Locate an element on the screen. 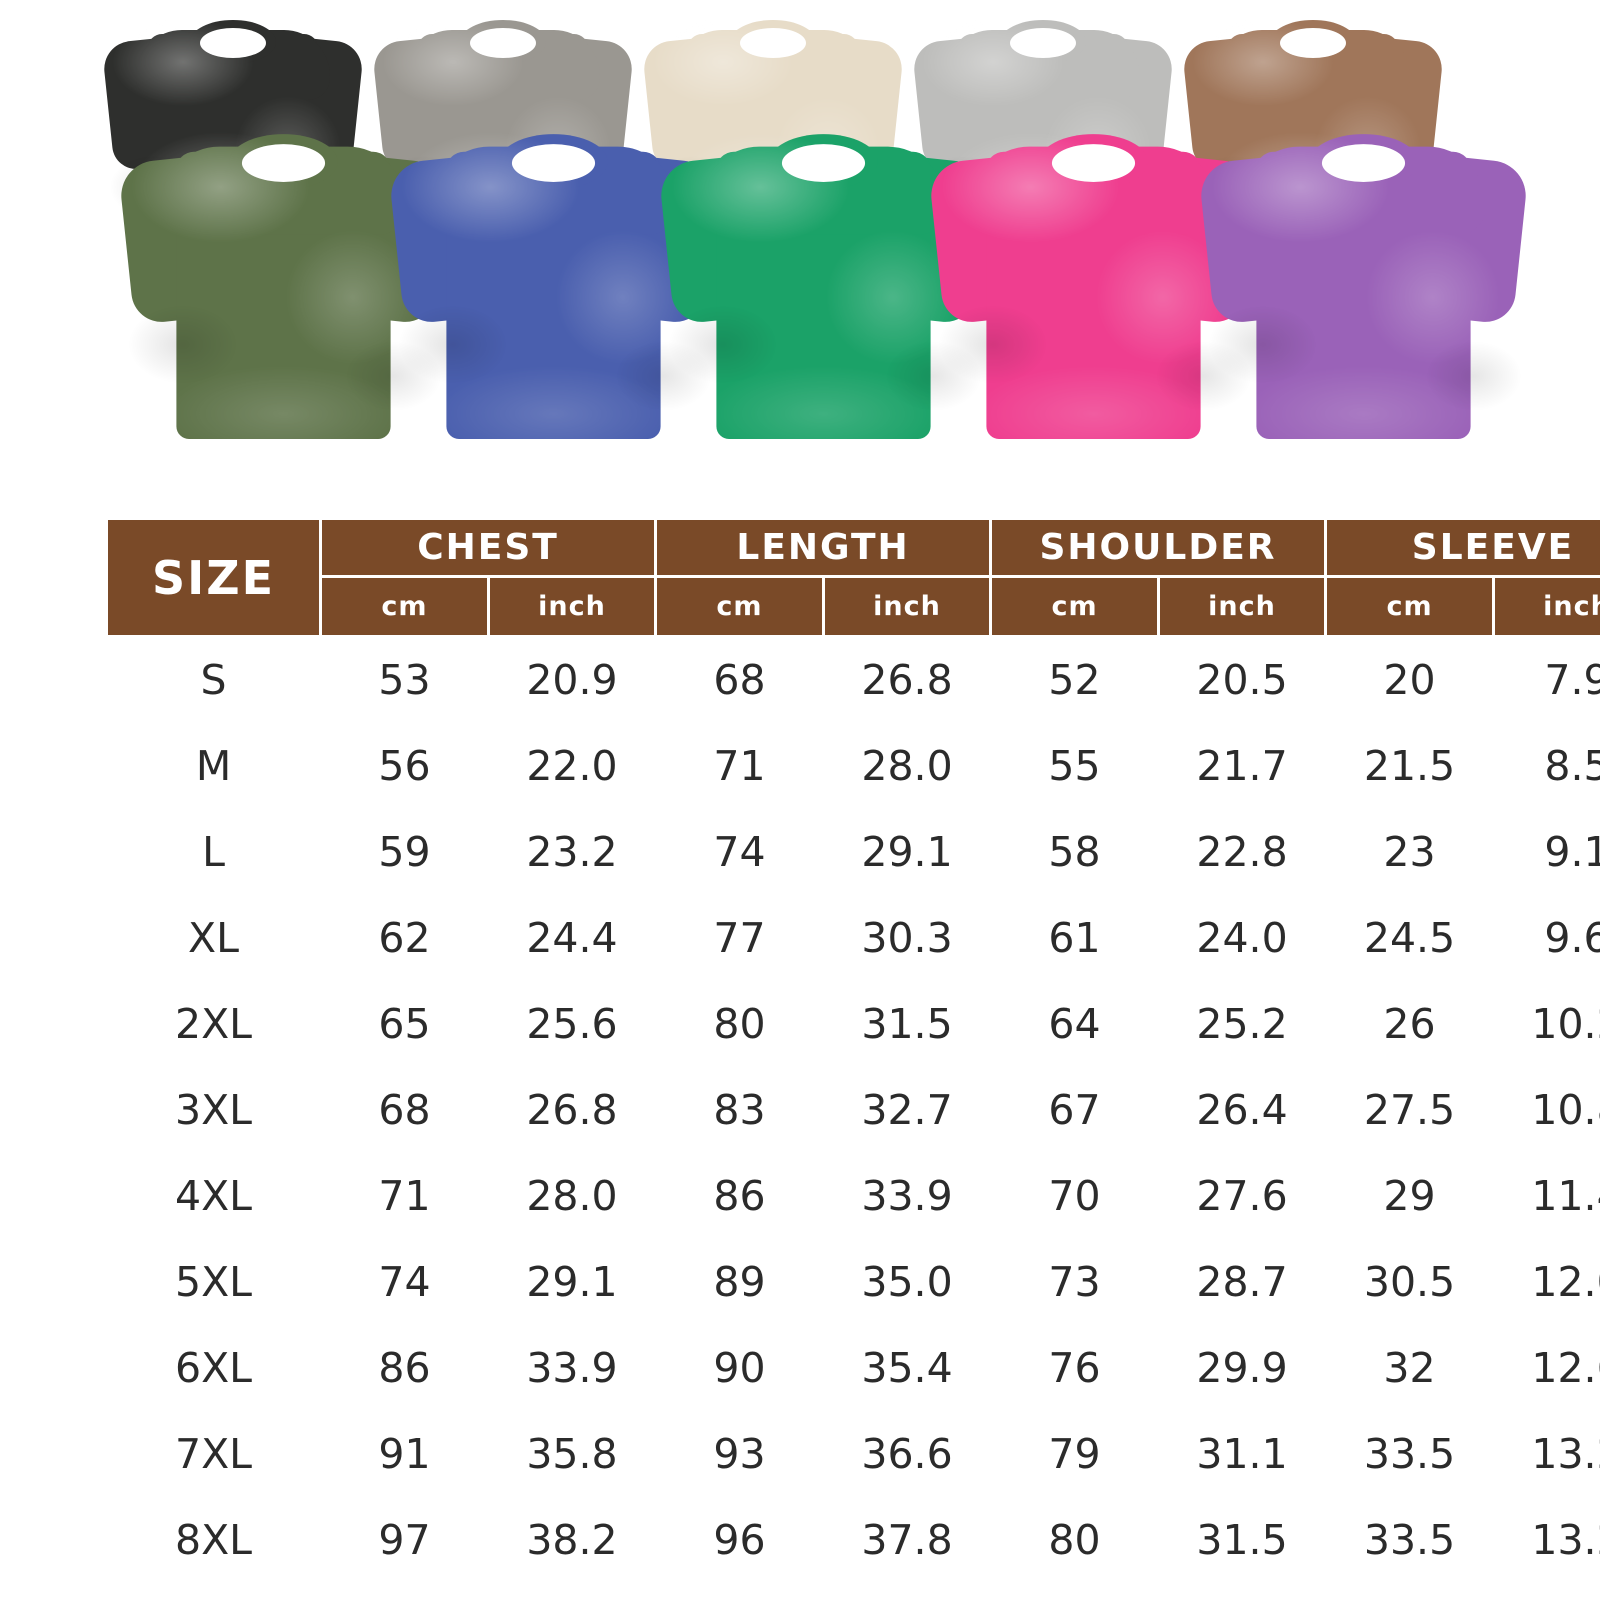 The image size is (1600, 1600). cell-length_in: 26.8 is located at coordinates (907, 679).